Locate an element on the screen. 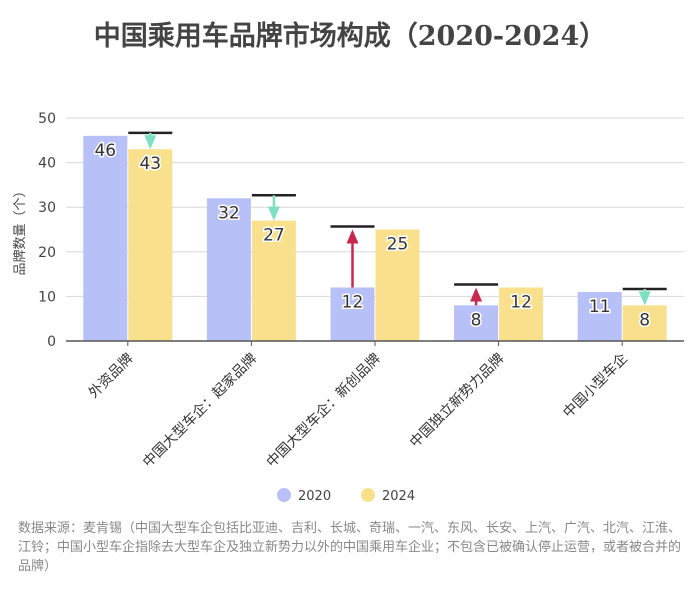 The width and height of the screenshot is (700, 592). x-tick-label: 外资品牌 is located at coordinates (111, 376).